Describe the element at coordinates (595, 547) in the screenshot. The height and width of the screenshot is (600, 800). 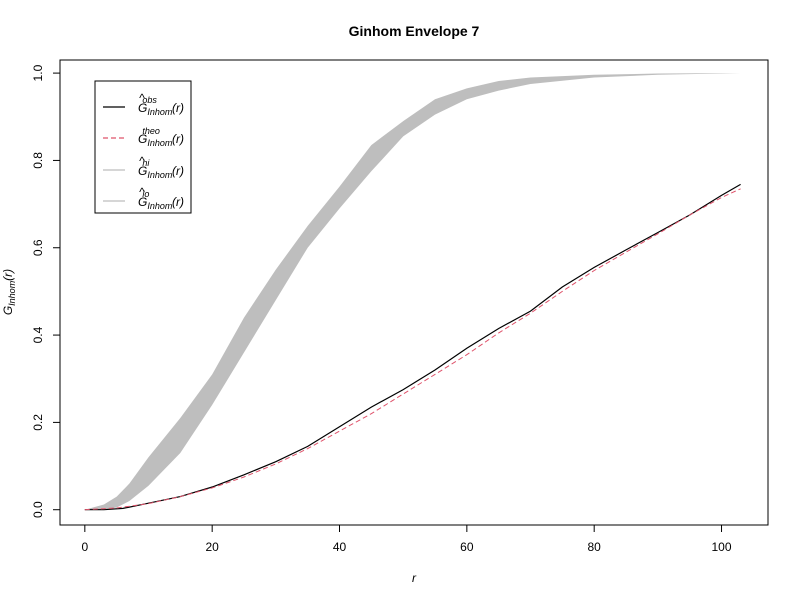
I see `x-tick-label: 80` at that location.